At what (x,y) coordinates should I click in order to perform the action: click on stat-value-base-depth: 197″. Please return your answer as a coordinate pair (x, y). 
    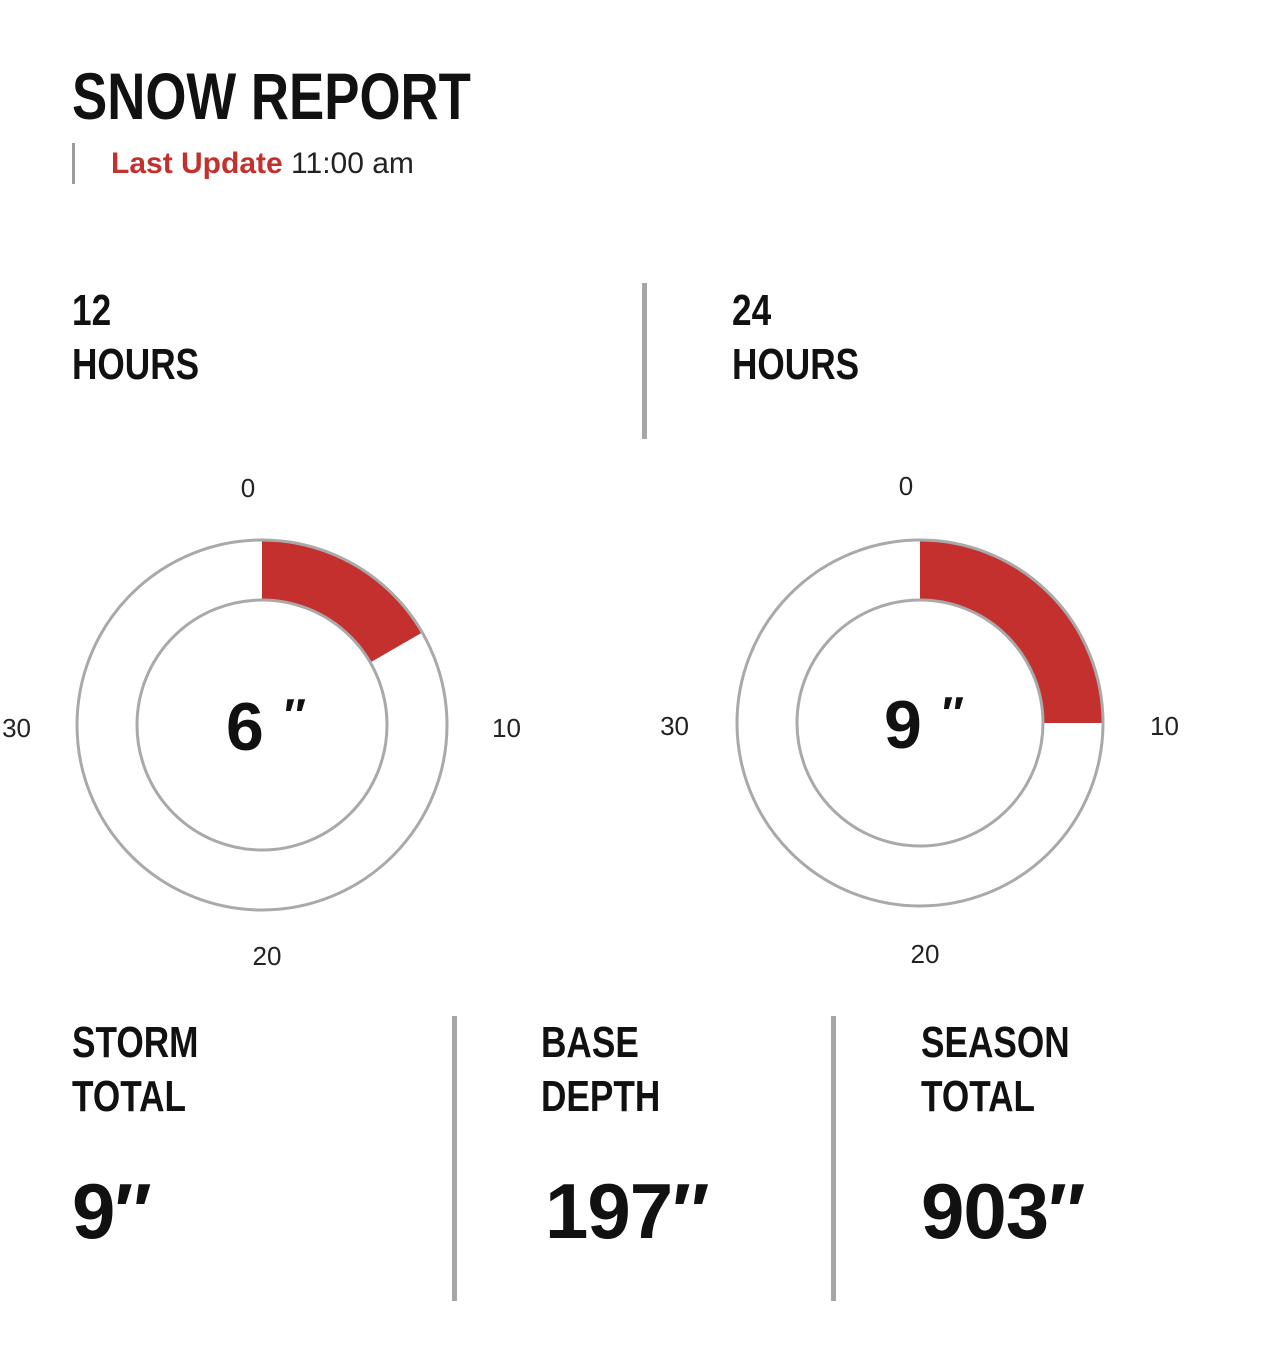
    Looking at the image, I should click on (627, 1211).